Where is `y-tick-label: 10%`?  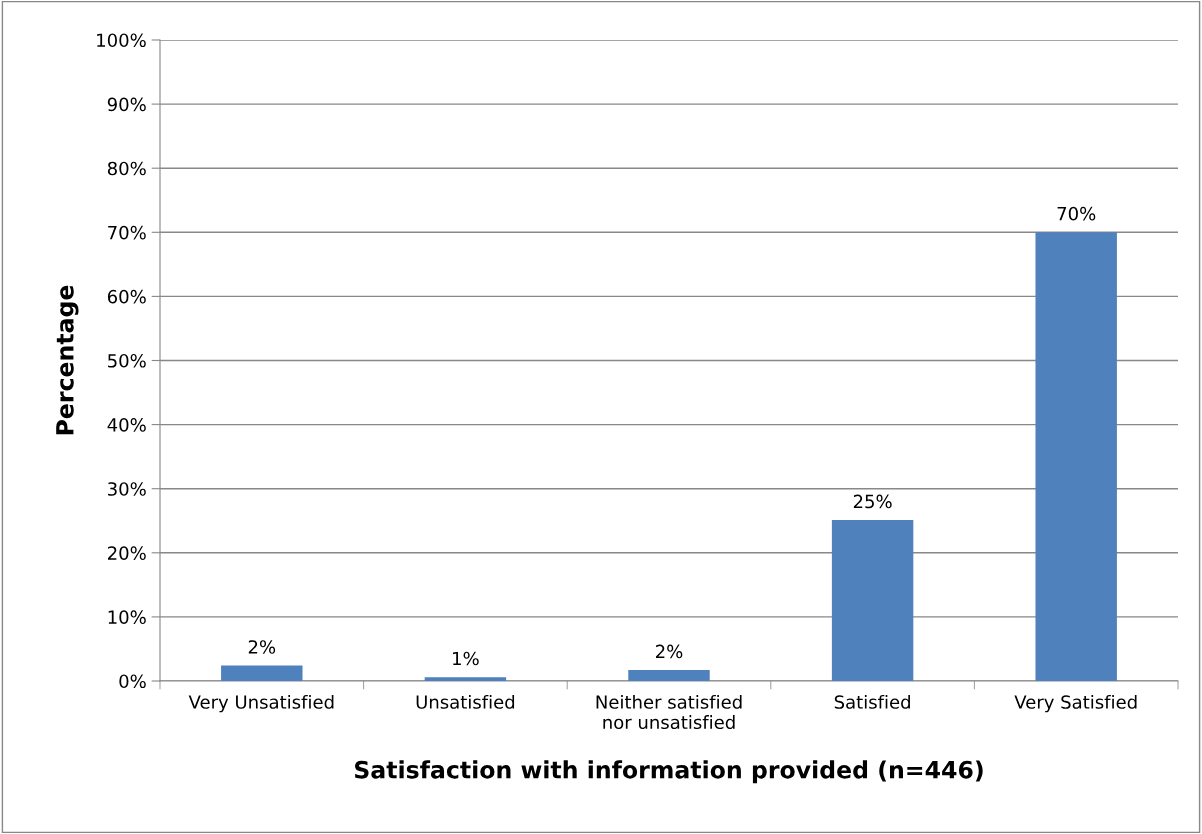
y-tick-label: 10% is located at coordinates (127, 617).